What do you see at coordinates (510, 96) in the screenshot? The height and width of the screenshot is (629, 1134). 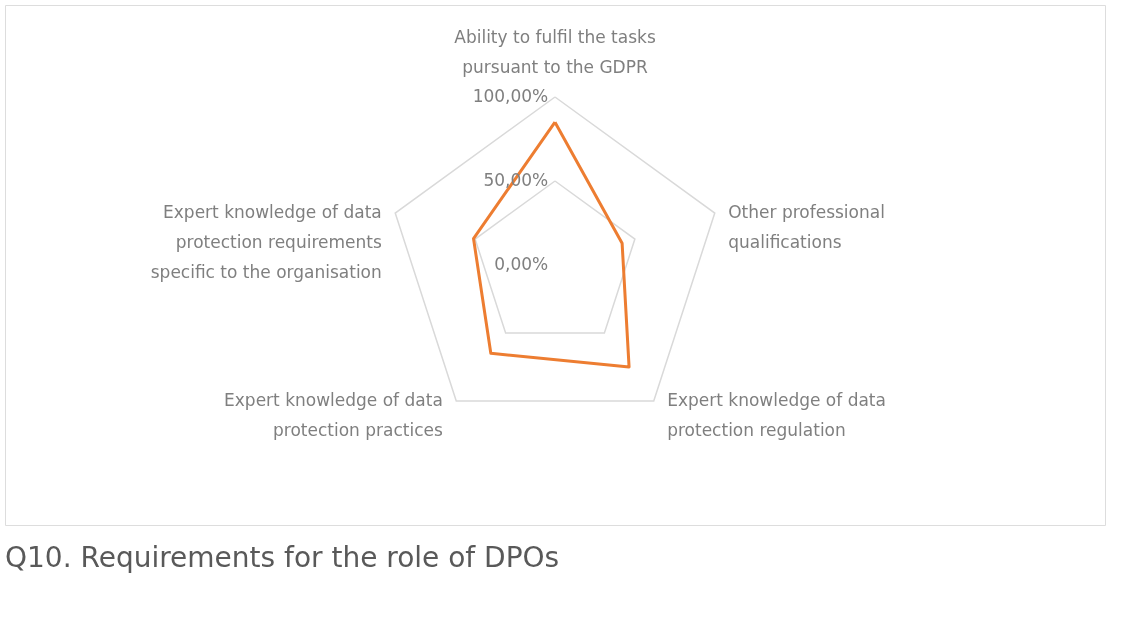 I see `y-tick-label: 100,00%` at bounding box center [510, 96].